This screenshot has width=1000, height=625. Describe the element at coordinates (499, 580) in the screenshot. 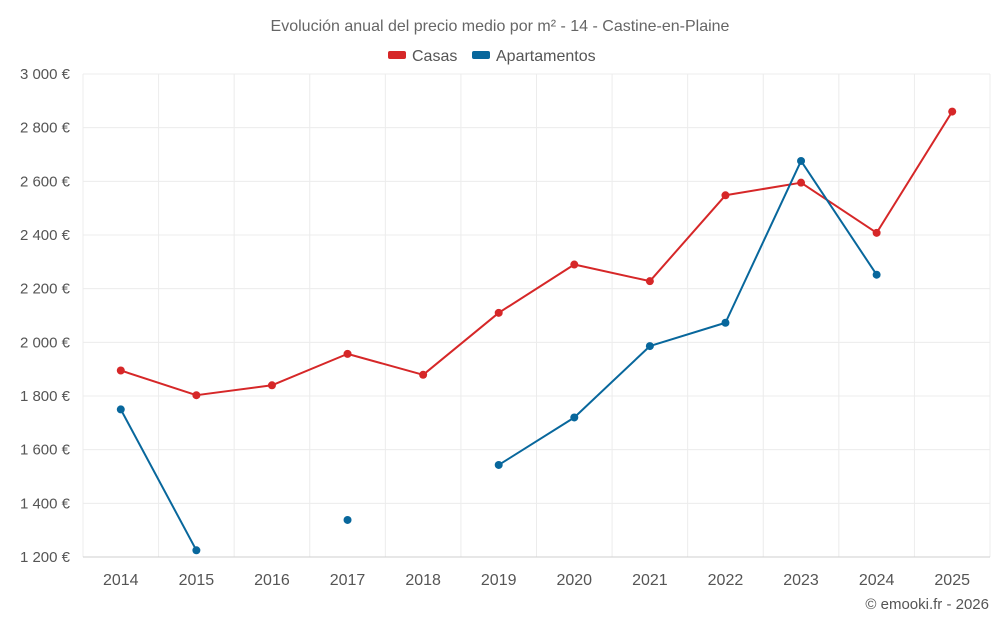

I see `x-tick-label: 2019` at that location.